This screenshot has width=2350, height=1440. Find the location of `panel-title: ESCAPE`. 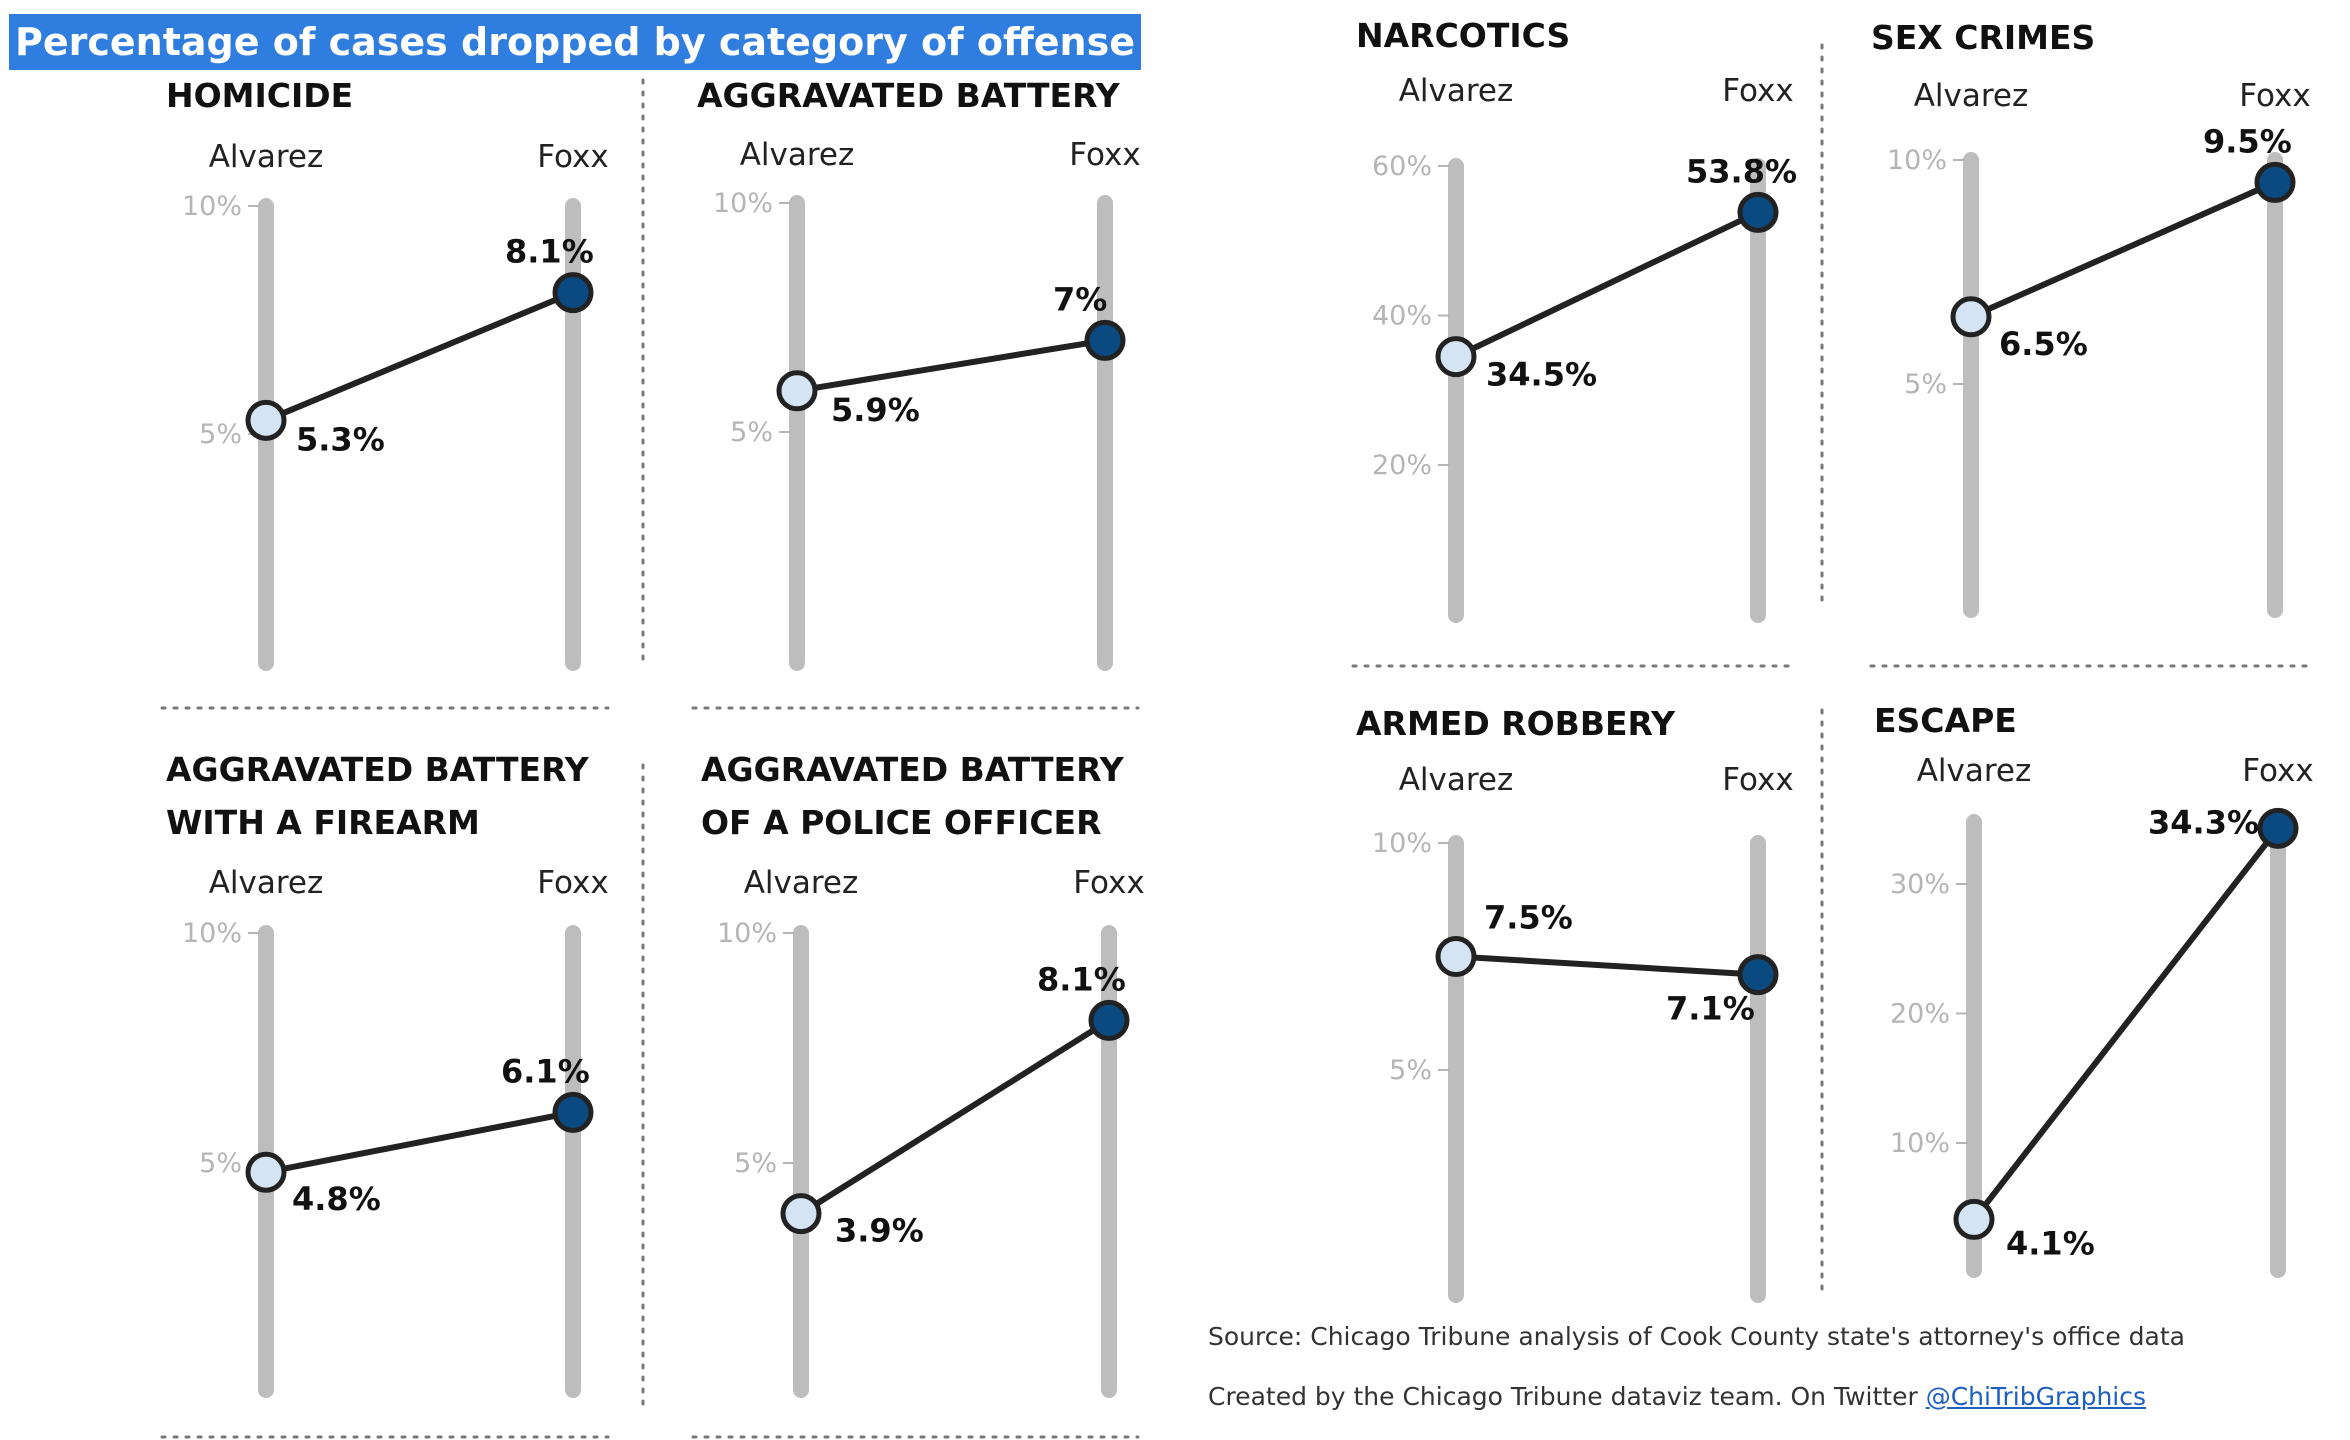

panel-title: ESCAPE is located at coordinates (1945, 720).